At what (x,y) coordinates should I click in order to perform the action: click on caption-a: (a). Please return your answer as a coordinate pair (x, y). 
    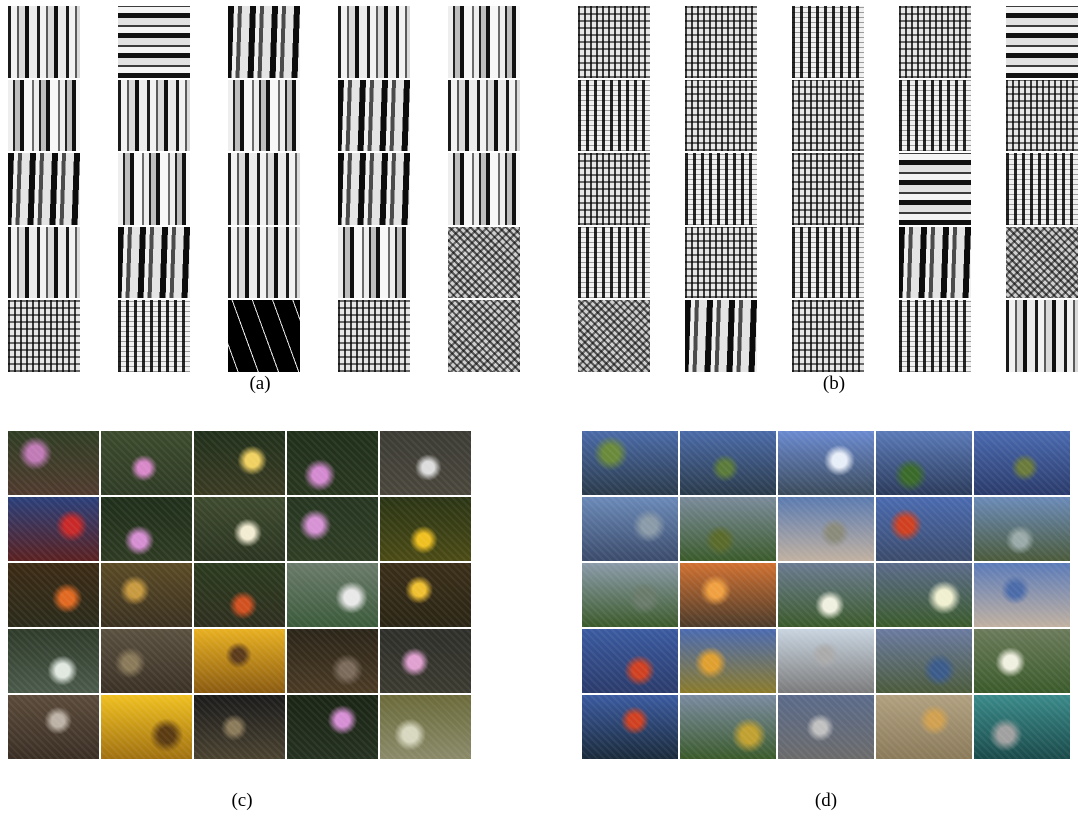
    Looking at the image, I should click on (260, 383).